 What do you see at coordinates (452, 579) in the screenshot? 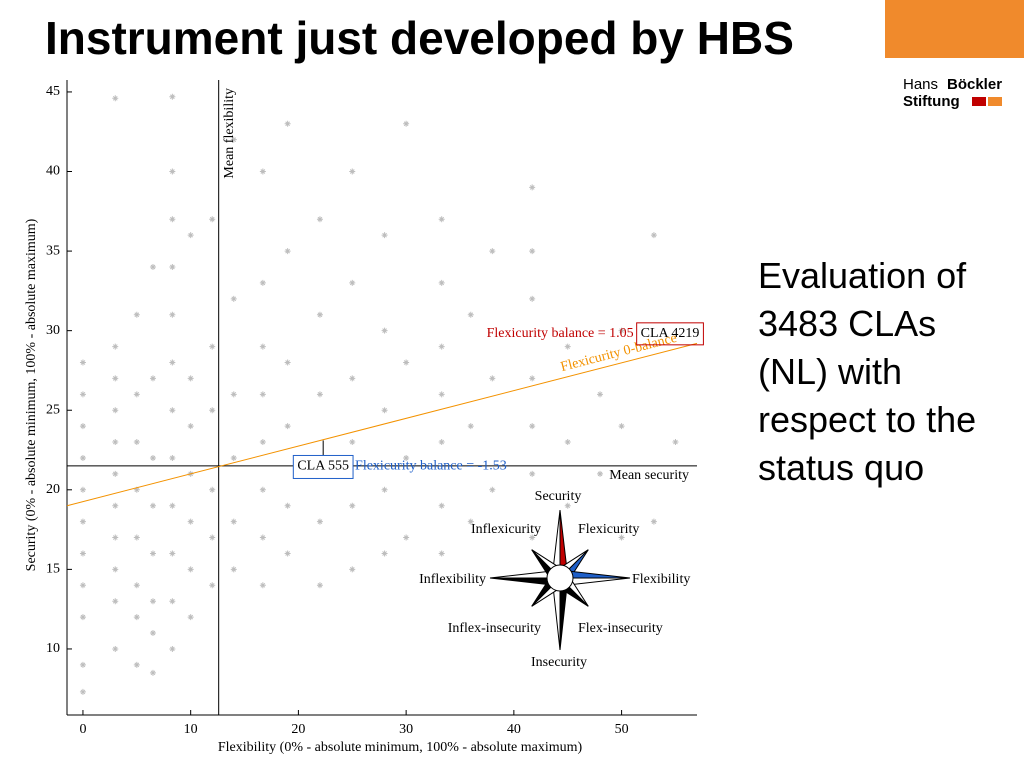
I see `compass-label: Inflexibility` at bounding box center [452, 579].